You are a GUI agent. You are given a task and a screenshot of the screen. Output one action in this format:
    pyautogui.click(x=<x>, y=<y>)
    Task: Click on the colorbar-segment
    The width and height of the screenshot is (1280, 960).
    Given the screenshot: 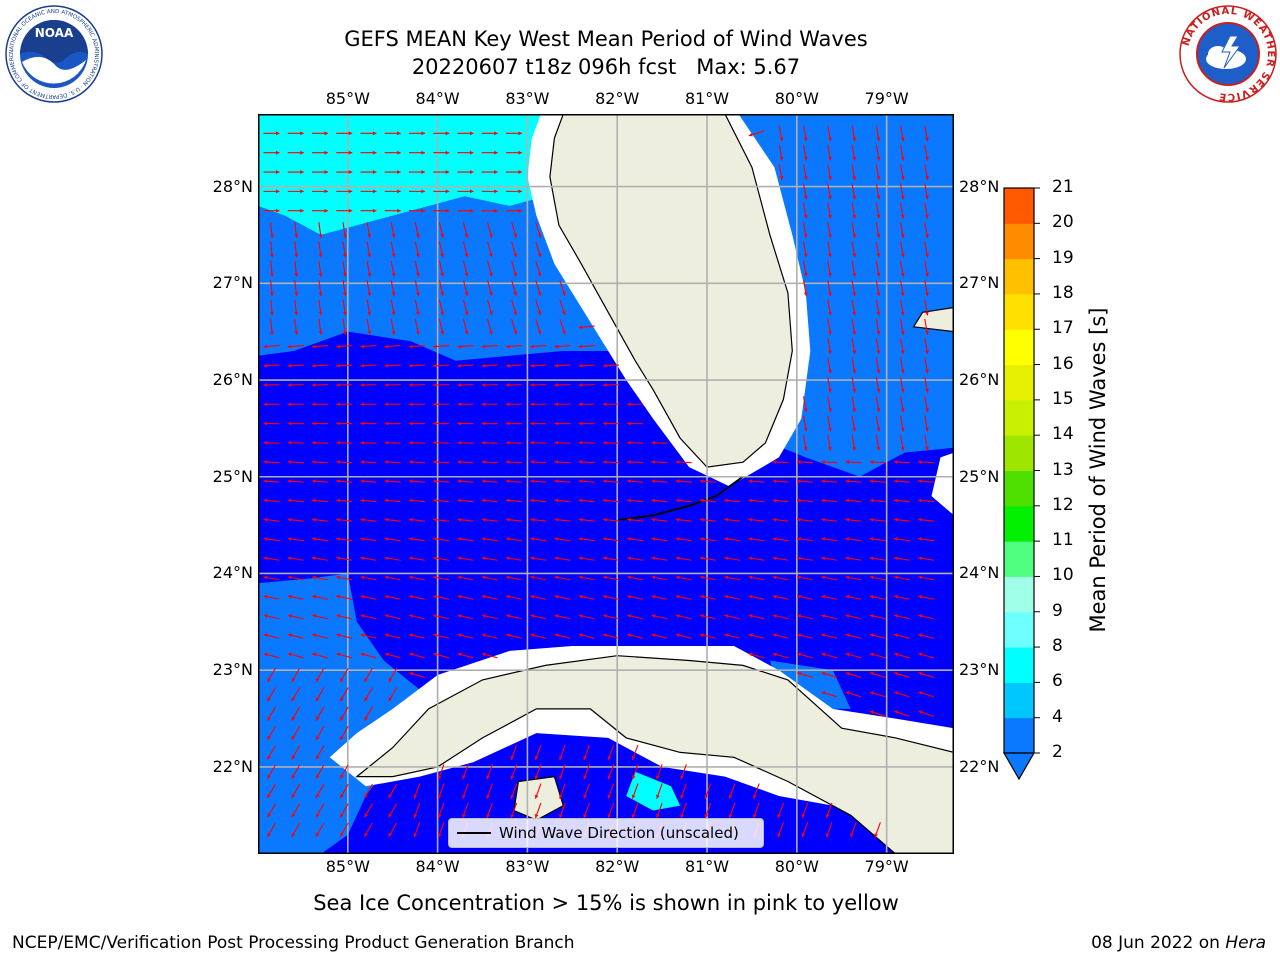 What is the action you would take?
    pyautogui.click(x=1019, y=417)
    